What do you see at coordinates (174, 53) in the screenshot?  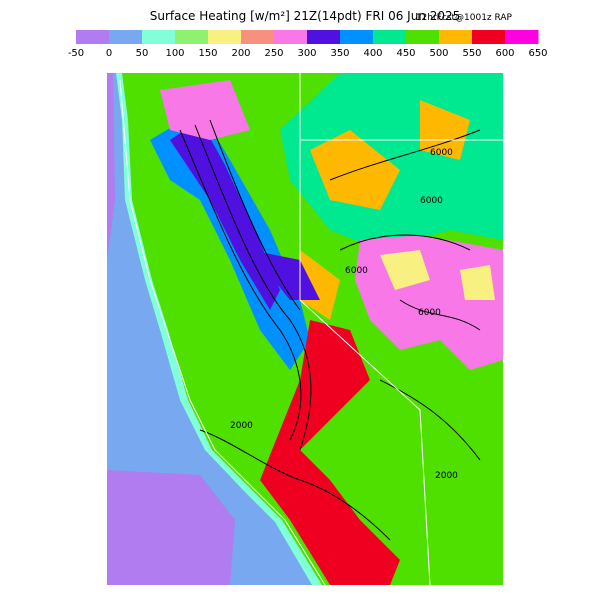 I see `colorbar-label: 100` at bounding box center [174, 53].